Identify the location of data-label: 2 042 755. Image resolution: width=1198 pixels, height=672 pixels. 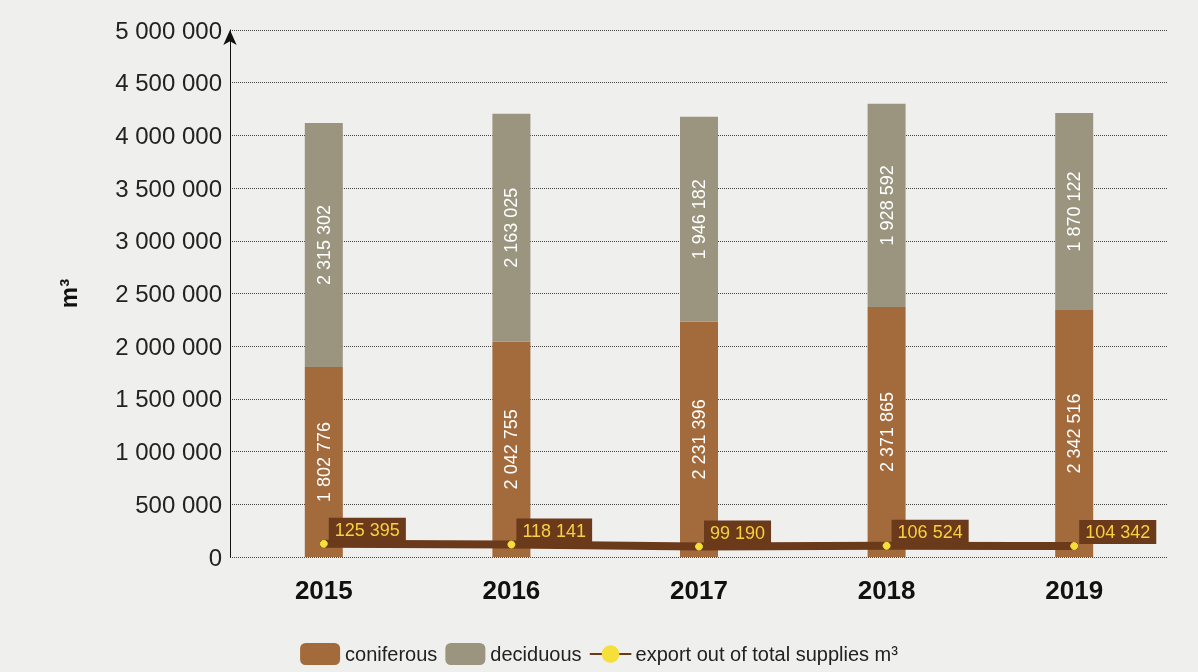
(511, 449).